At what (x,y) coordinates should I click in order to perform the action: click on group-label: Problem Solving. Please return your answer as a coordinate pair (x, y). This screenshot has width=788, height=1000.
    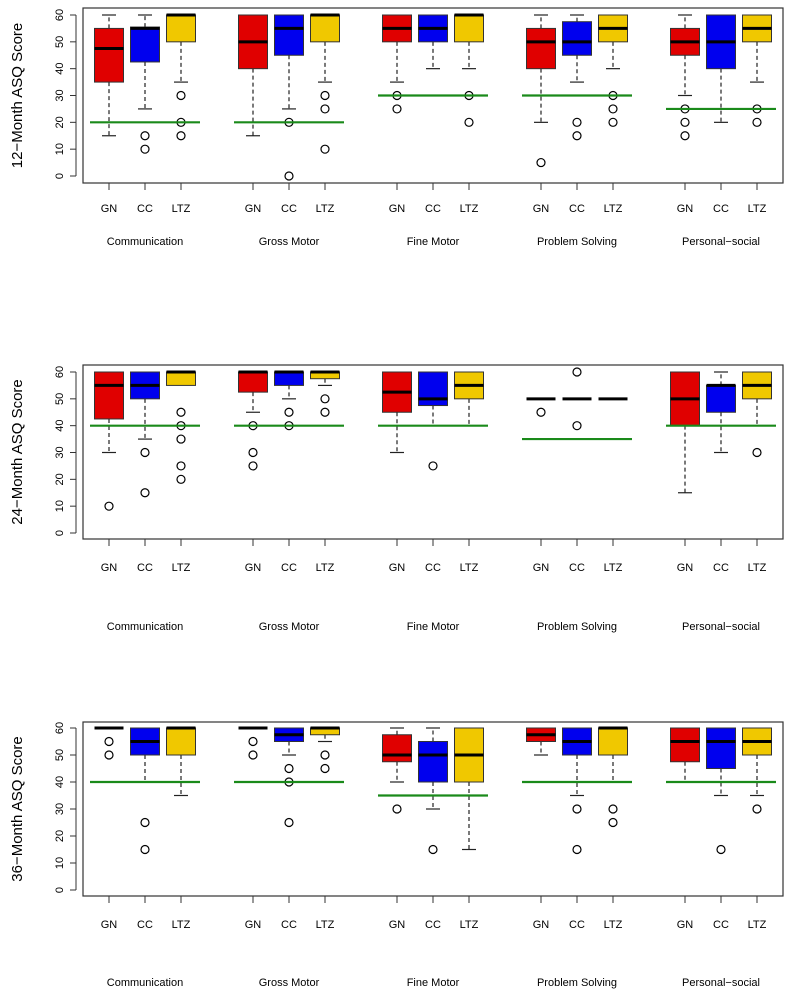
    Looking at the image, I should click on (577, 627).